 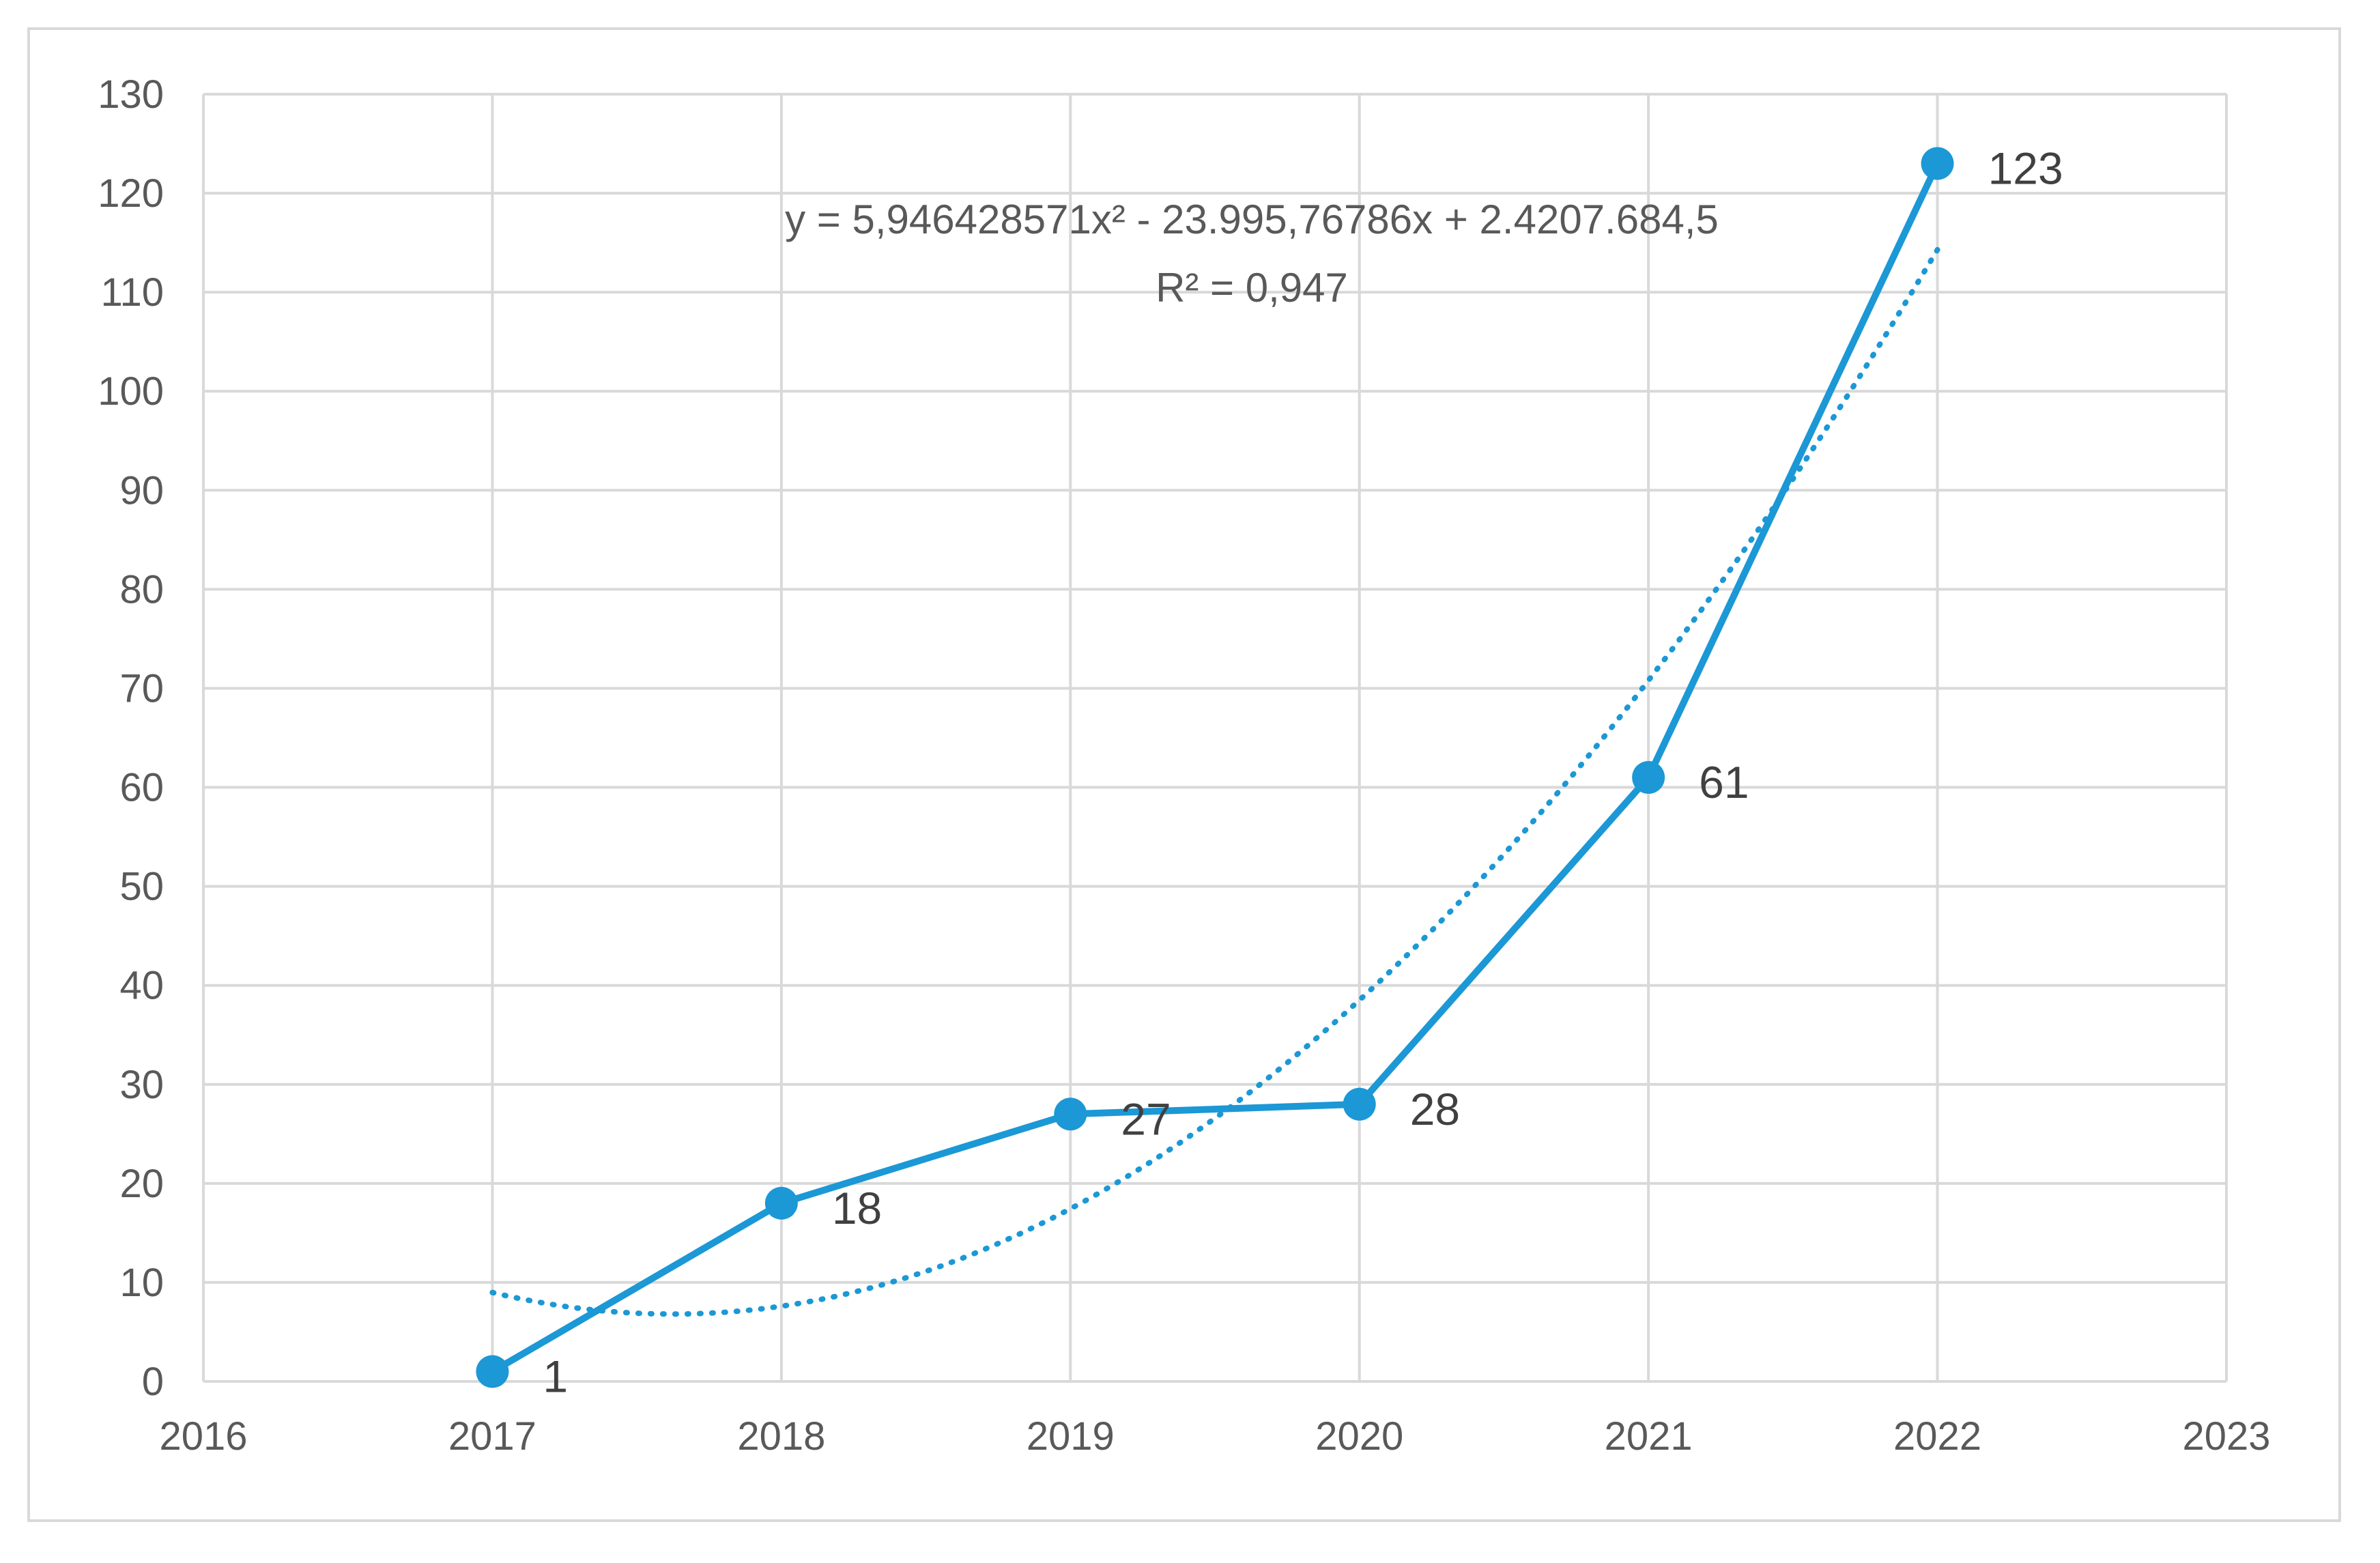 What do you see at coordinates (141, 788) in the screenshot?
I see `y-tick-label: 60` at bounding box center [141, 788].